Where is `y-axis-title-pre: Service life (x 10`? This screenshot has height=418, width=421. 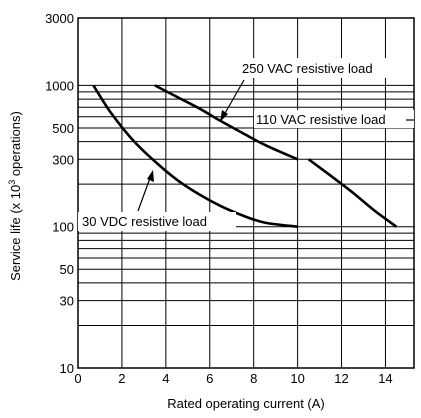 y-axis-title-pre: Service life (x 10 is located at coordinates (15, 233).